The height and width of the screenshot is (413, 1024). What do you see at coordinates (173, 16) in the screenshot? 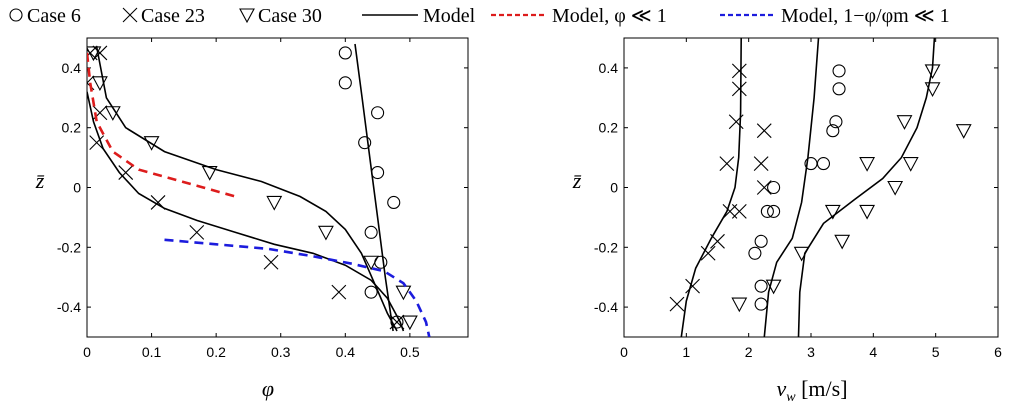
I see `legend-label-1: Case 23` at bounding box center [173, 16].